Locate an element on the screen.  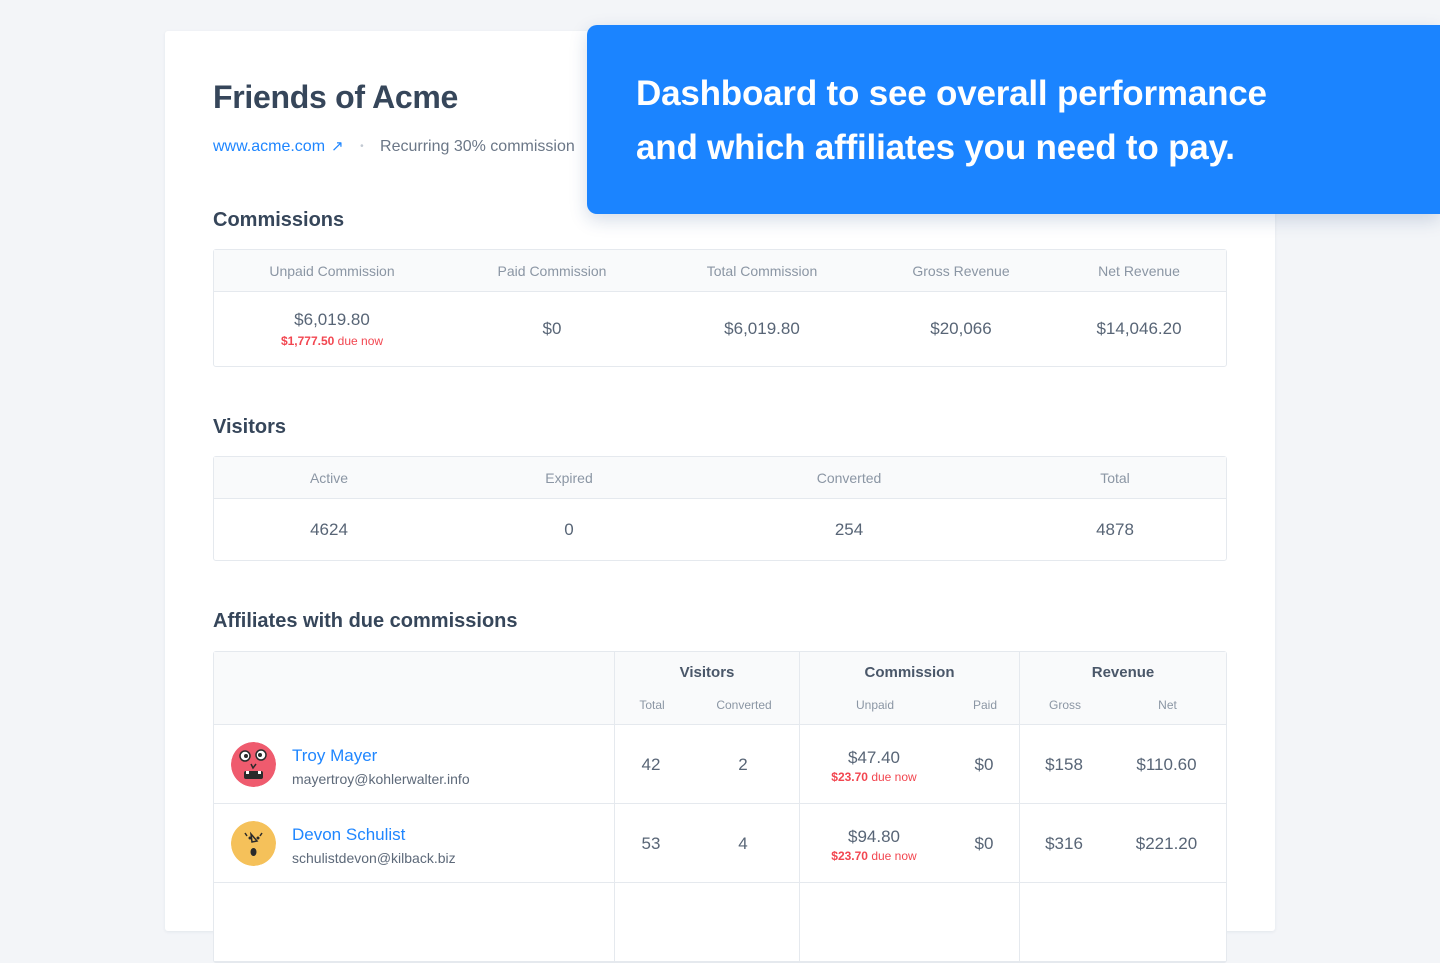
expired-visitors-value: 0 is located at coordinates (569, 529).